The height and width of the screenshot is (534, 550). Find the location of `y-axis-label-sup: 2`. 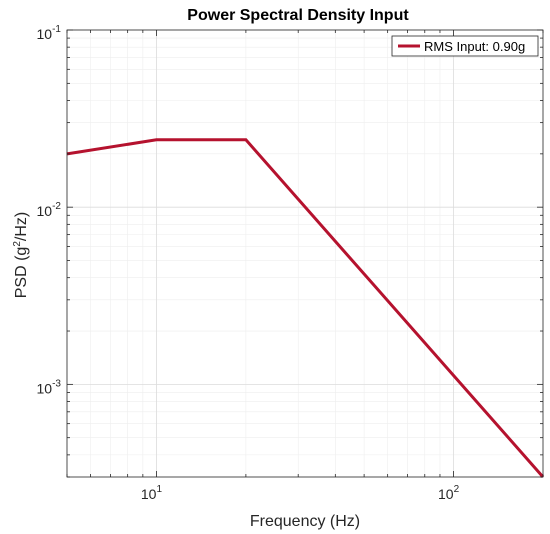

y-axis-label-sup: 2 is located at coordinates (17, 244).